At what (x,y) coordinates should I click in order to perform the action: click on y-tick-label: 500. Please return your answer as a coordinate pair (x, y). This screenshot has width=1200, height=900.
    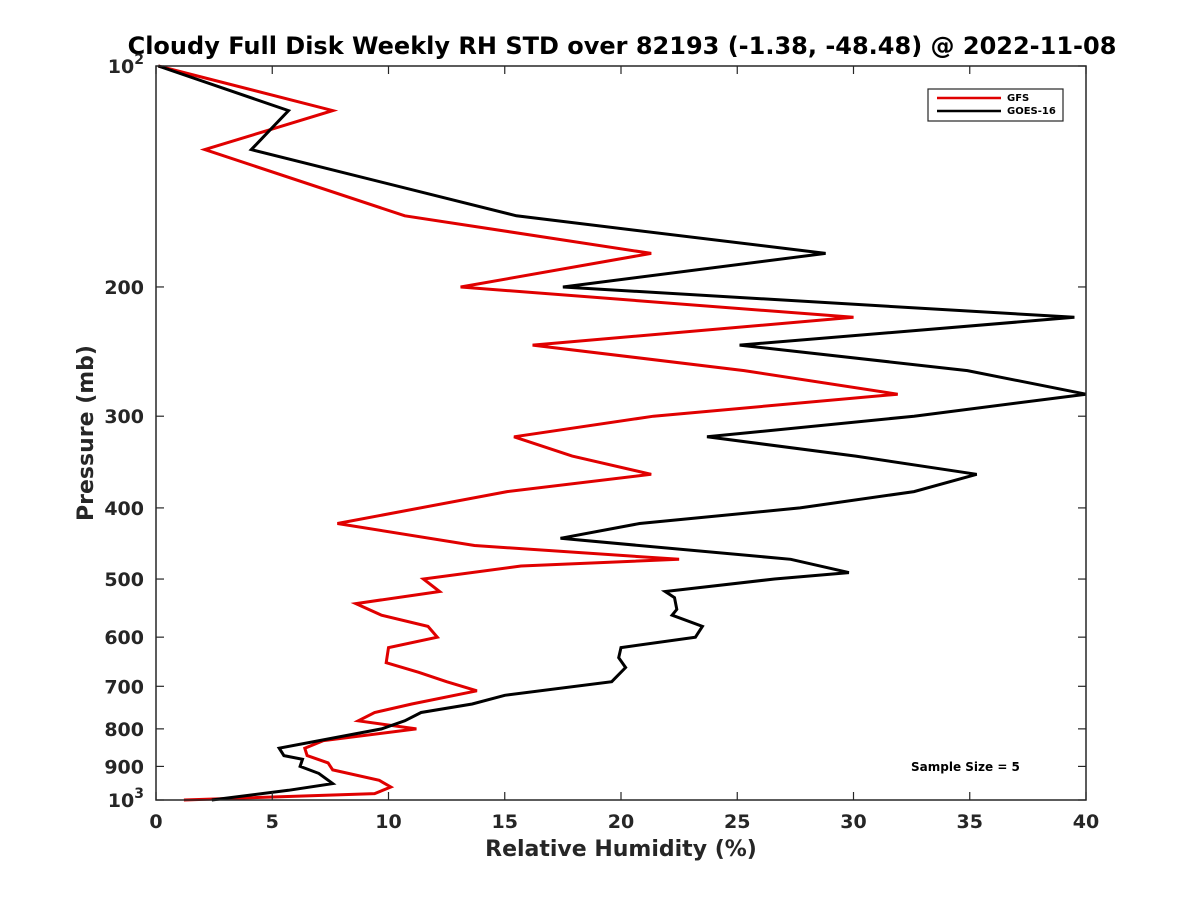
    Looking at the image, I should click on (124, 580).